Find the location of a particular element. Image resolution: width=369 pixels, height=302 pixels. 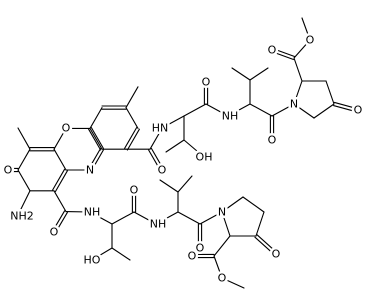

atom-label: HO is located at coordinates (92, 260).